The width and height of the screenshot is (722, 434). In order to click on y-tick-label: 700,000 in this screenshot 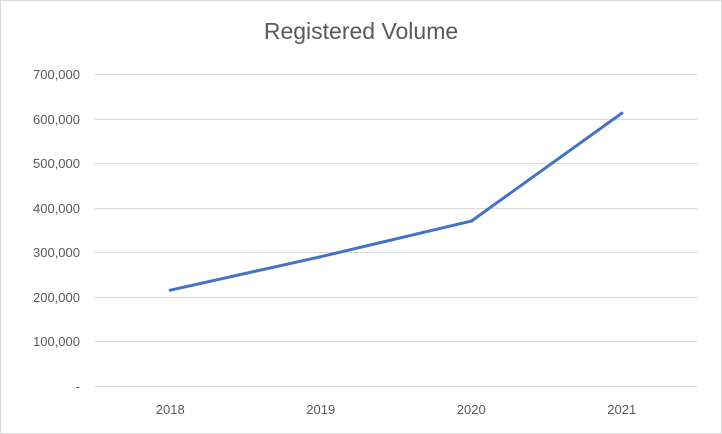, I will do `click(56, 74)`.